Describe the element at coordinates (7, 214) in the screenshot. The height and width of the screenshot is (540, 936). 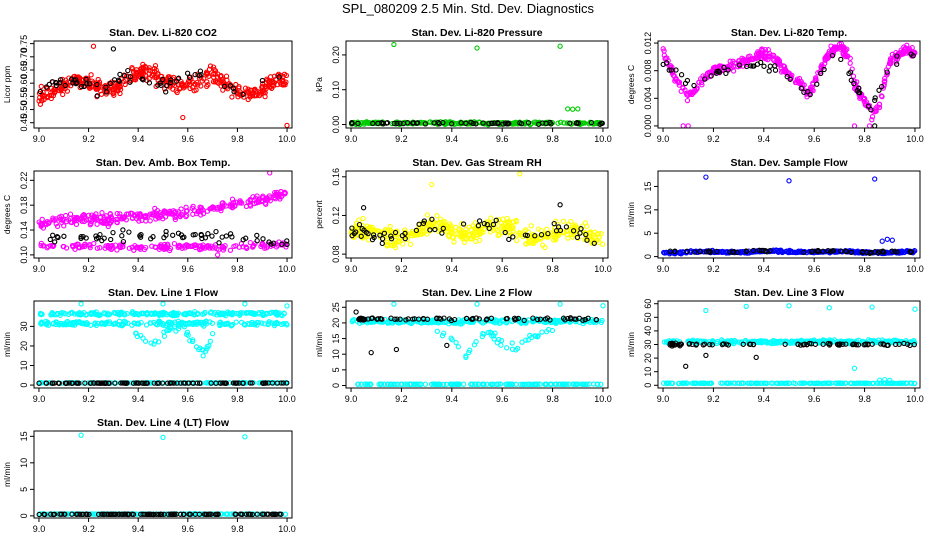
I see `y-axis-label: degrees C` at that location.